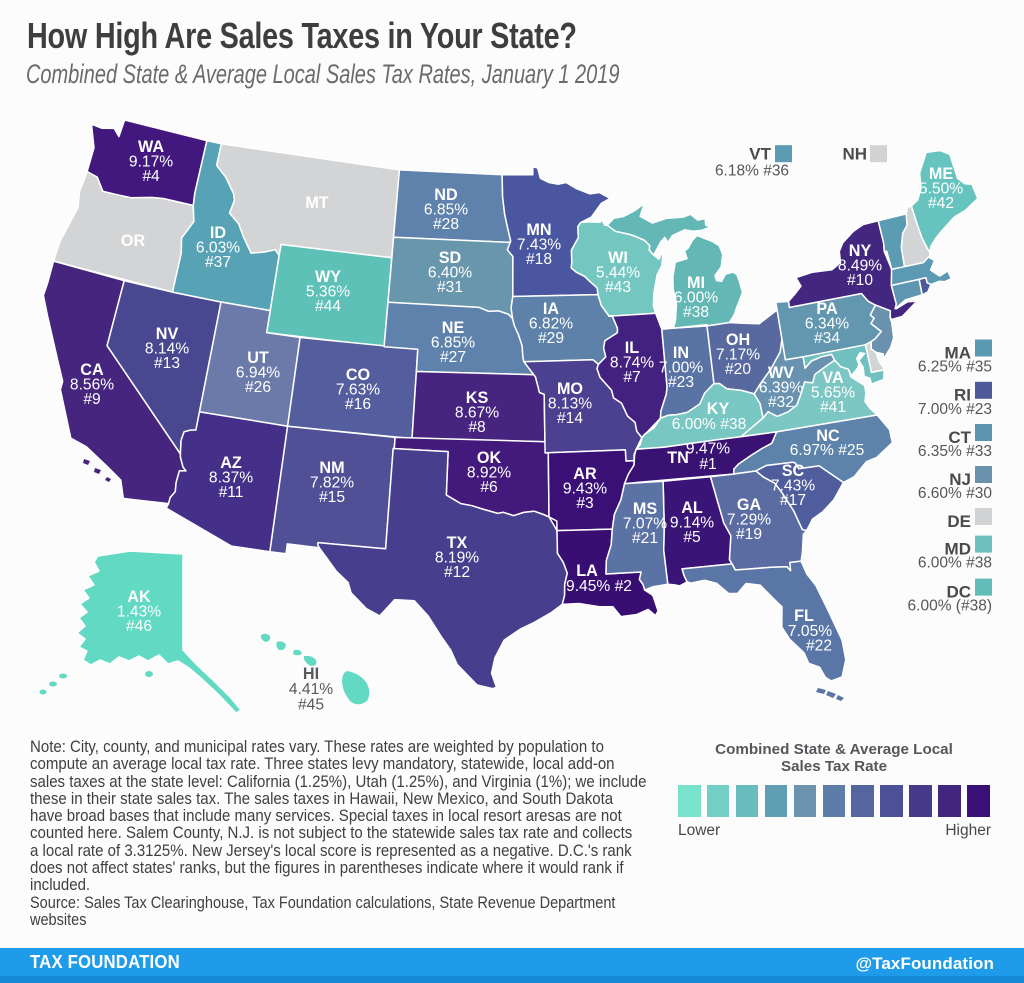 This screenshot has width=1024, height=983. I want to click on svg-text: ID, so click(218, 233).